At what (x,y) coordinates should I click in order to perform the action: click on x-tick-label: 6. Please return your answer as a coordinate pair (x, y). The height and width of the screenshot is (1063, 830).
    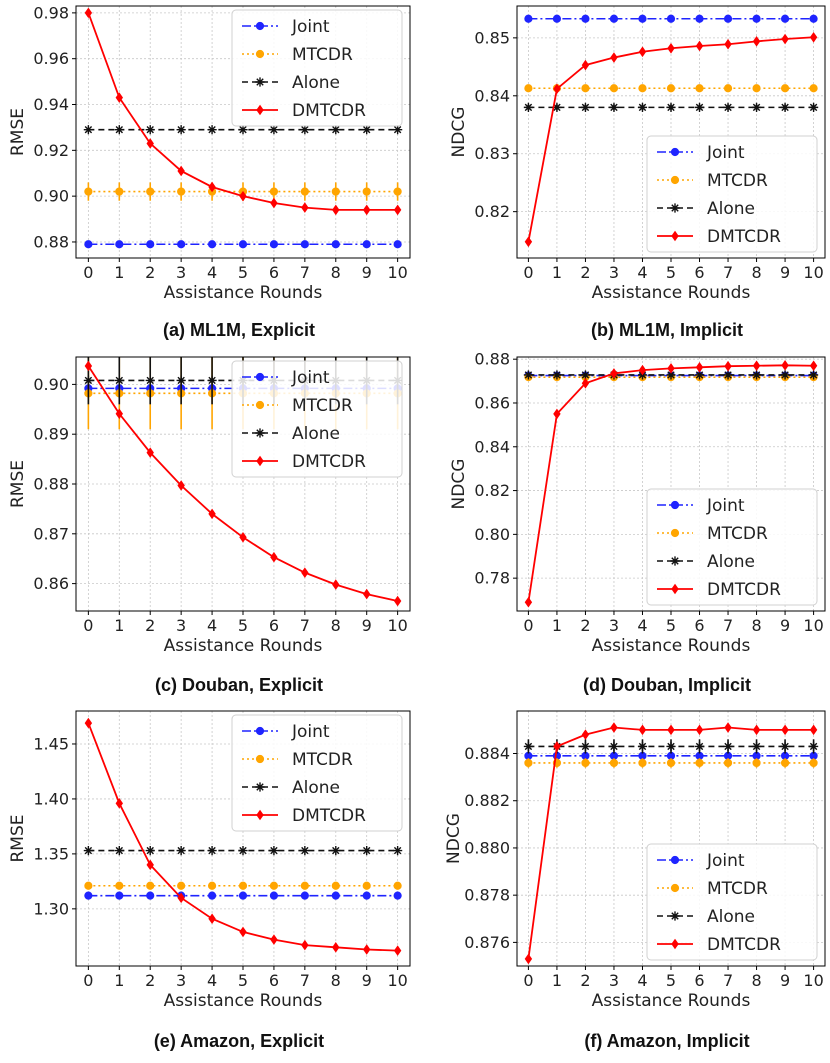
    Looking at the image, I should click on (699, 272).